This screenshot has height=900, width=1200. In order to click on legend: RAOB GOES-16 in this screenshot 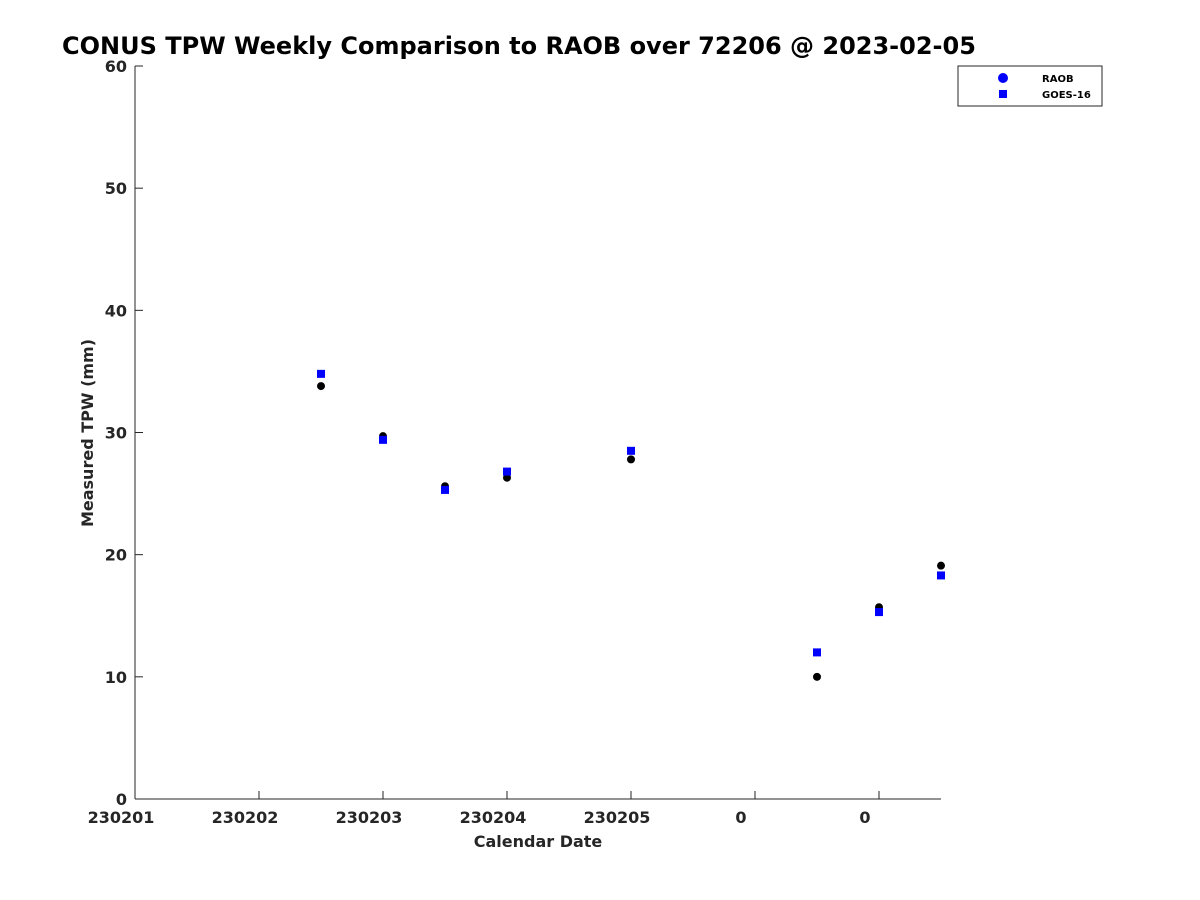, I will do `click(1030, 86)`.